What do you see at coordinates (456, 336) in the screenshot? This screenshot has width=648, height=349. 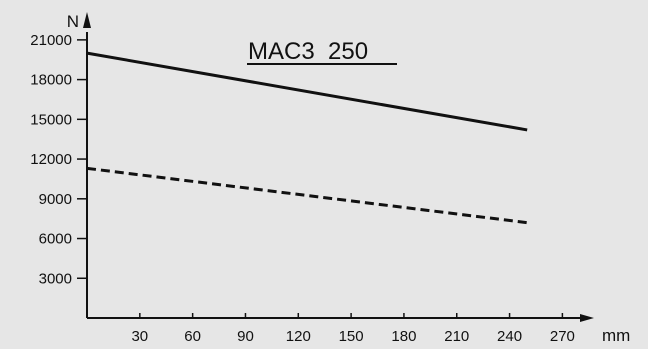 I see `x-tick-label: 210` at bounding box center [456, 336].